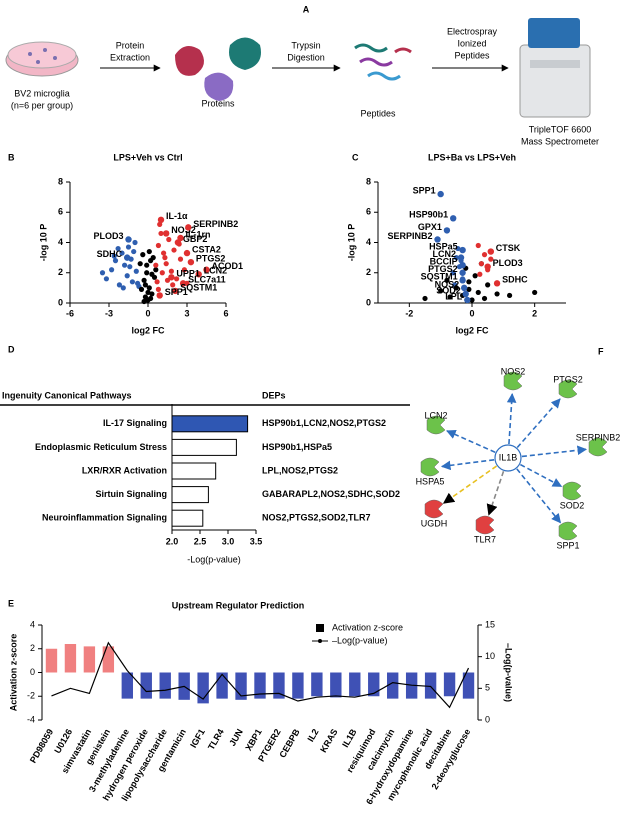  Describe the element at coordinates (560, 129) in the screenshot. I see `step-label: TripleTOF 6600` at that location.